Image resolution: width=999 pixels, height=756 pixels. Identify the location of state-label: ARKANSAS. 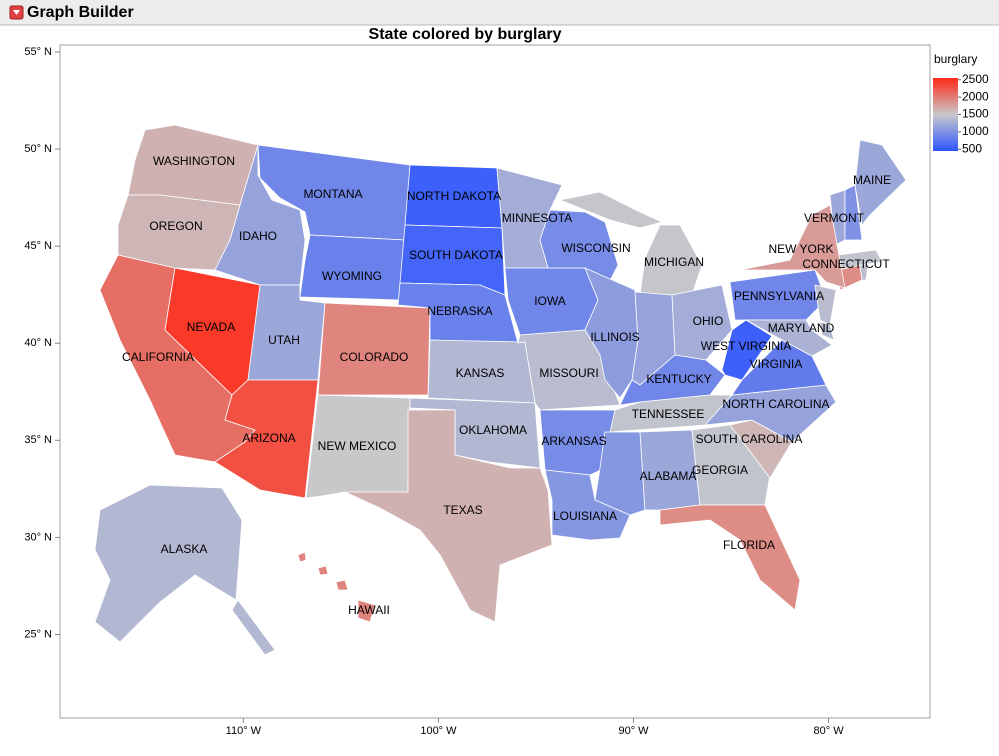
(573, 441).